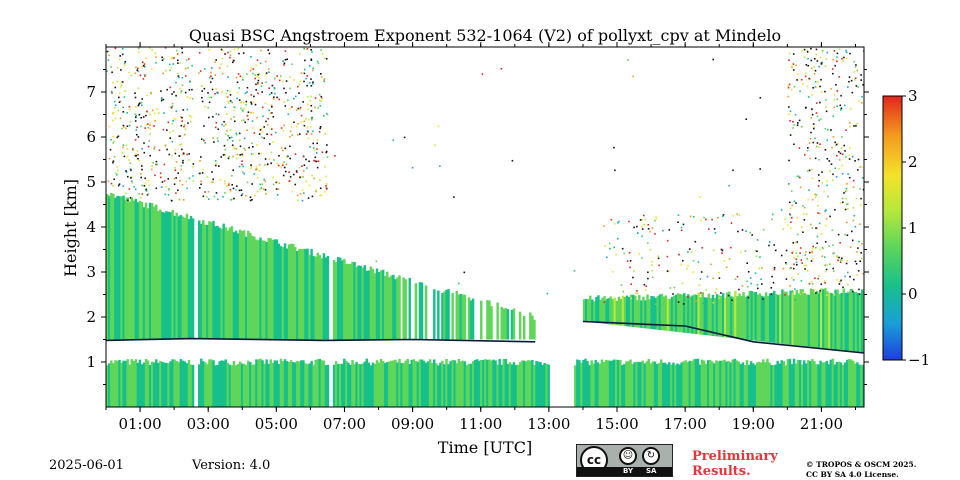 Image resolution: width=960 pixels, height=480 pixels. Describe the element at coordinates (480, 424) in the screenshot. I see `x-tick-label: 11:00` at that location.